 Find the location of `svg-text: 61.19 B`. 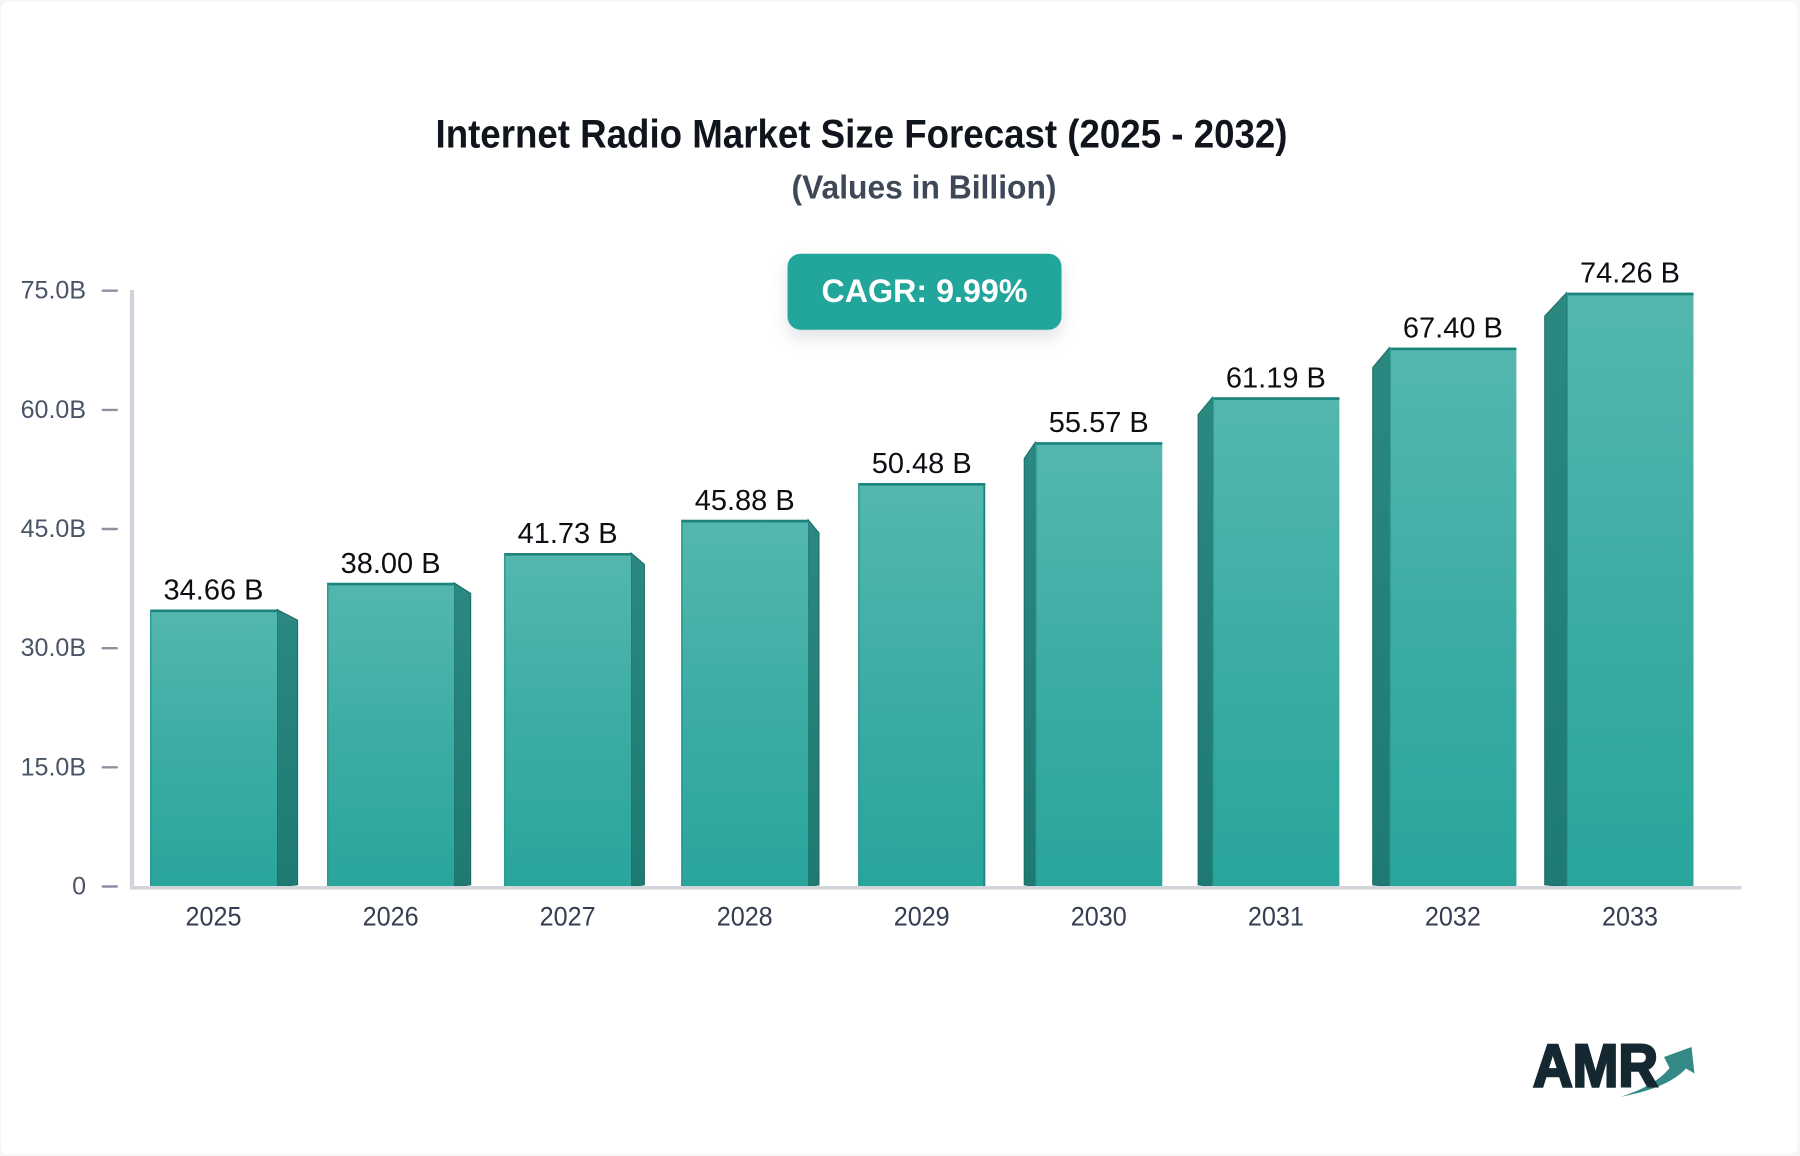

svg-text: 61.19 B is located at coordinates (1276, 378).